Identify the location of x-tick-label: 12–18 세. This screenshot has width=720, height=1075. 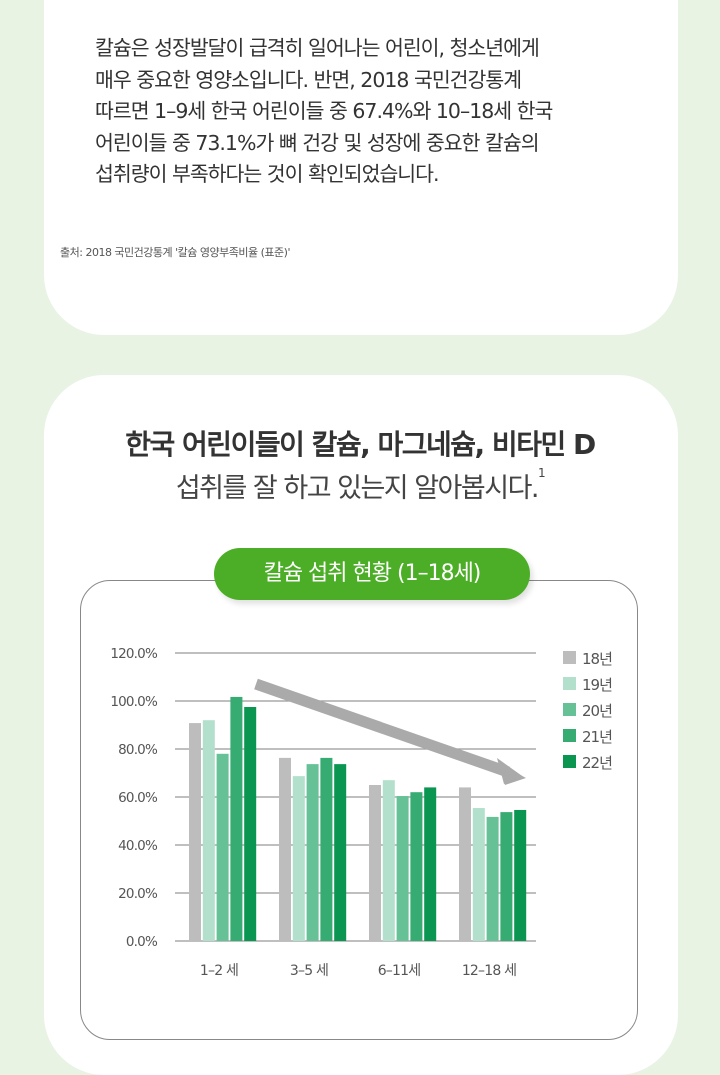
(489, 971).